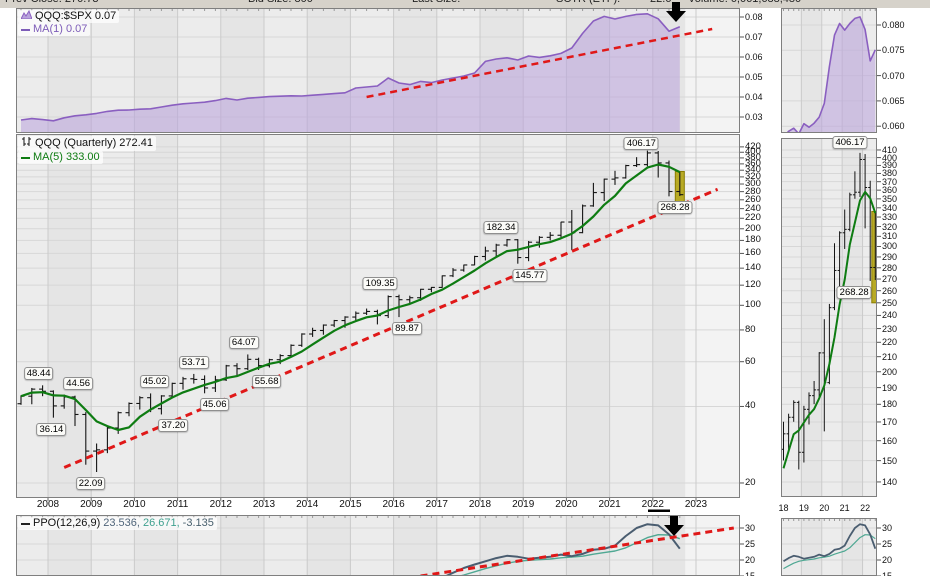  What do you see at coordinates (890, 460) in the screenshot?
I see `y-axis-tick-label: 150` at bounding box center [890, 460].